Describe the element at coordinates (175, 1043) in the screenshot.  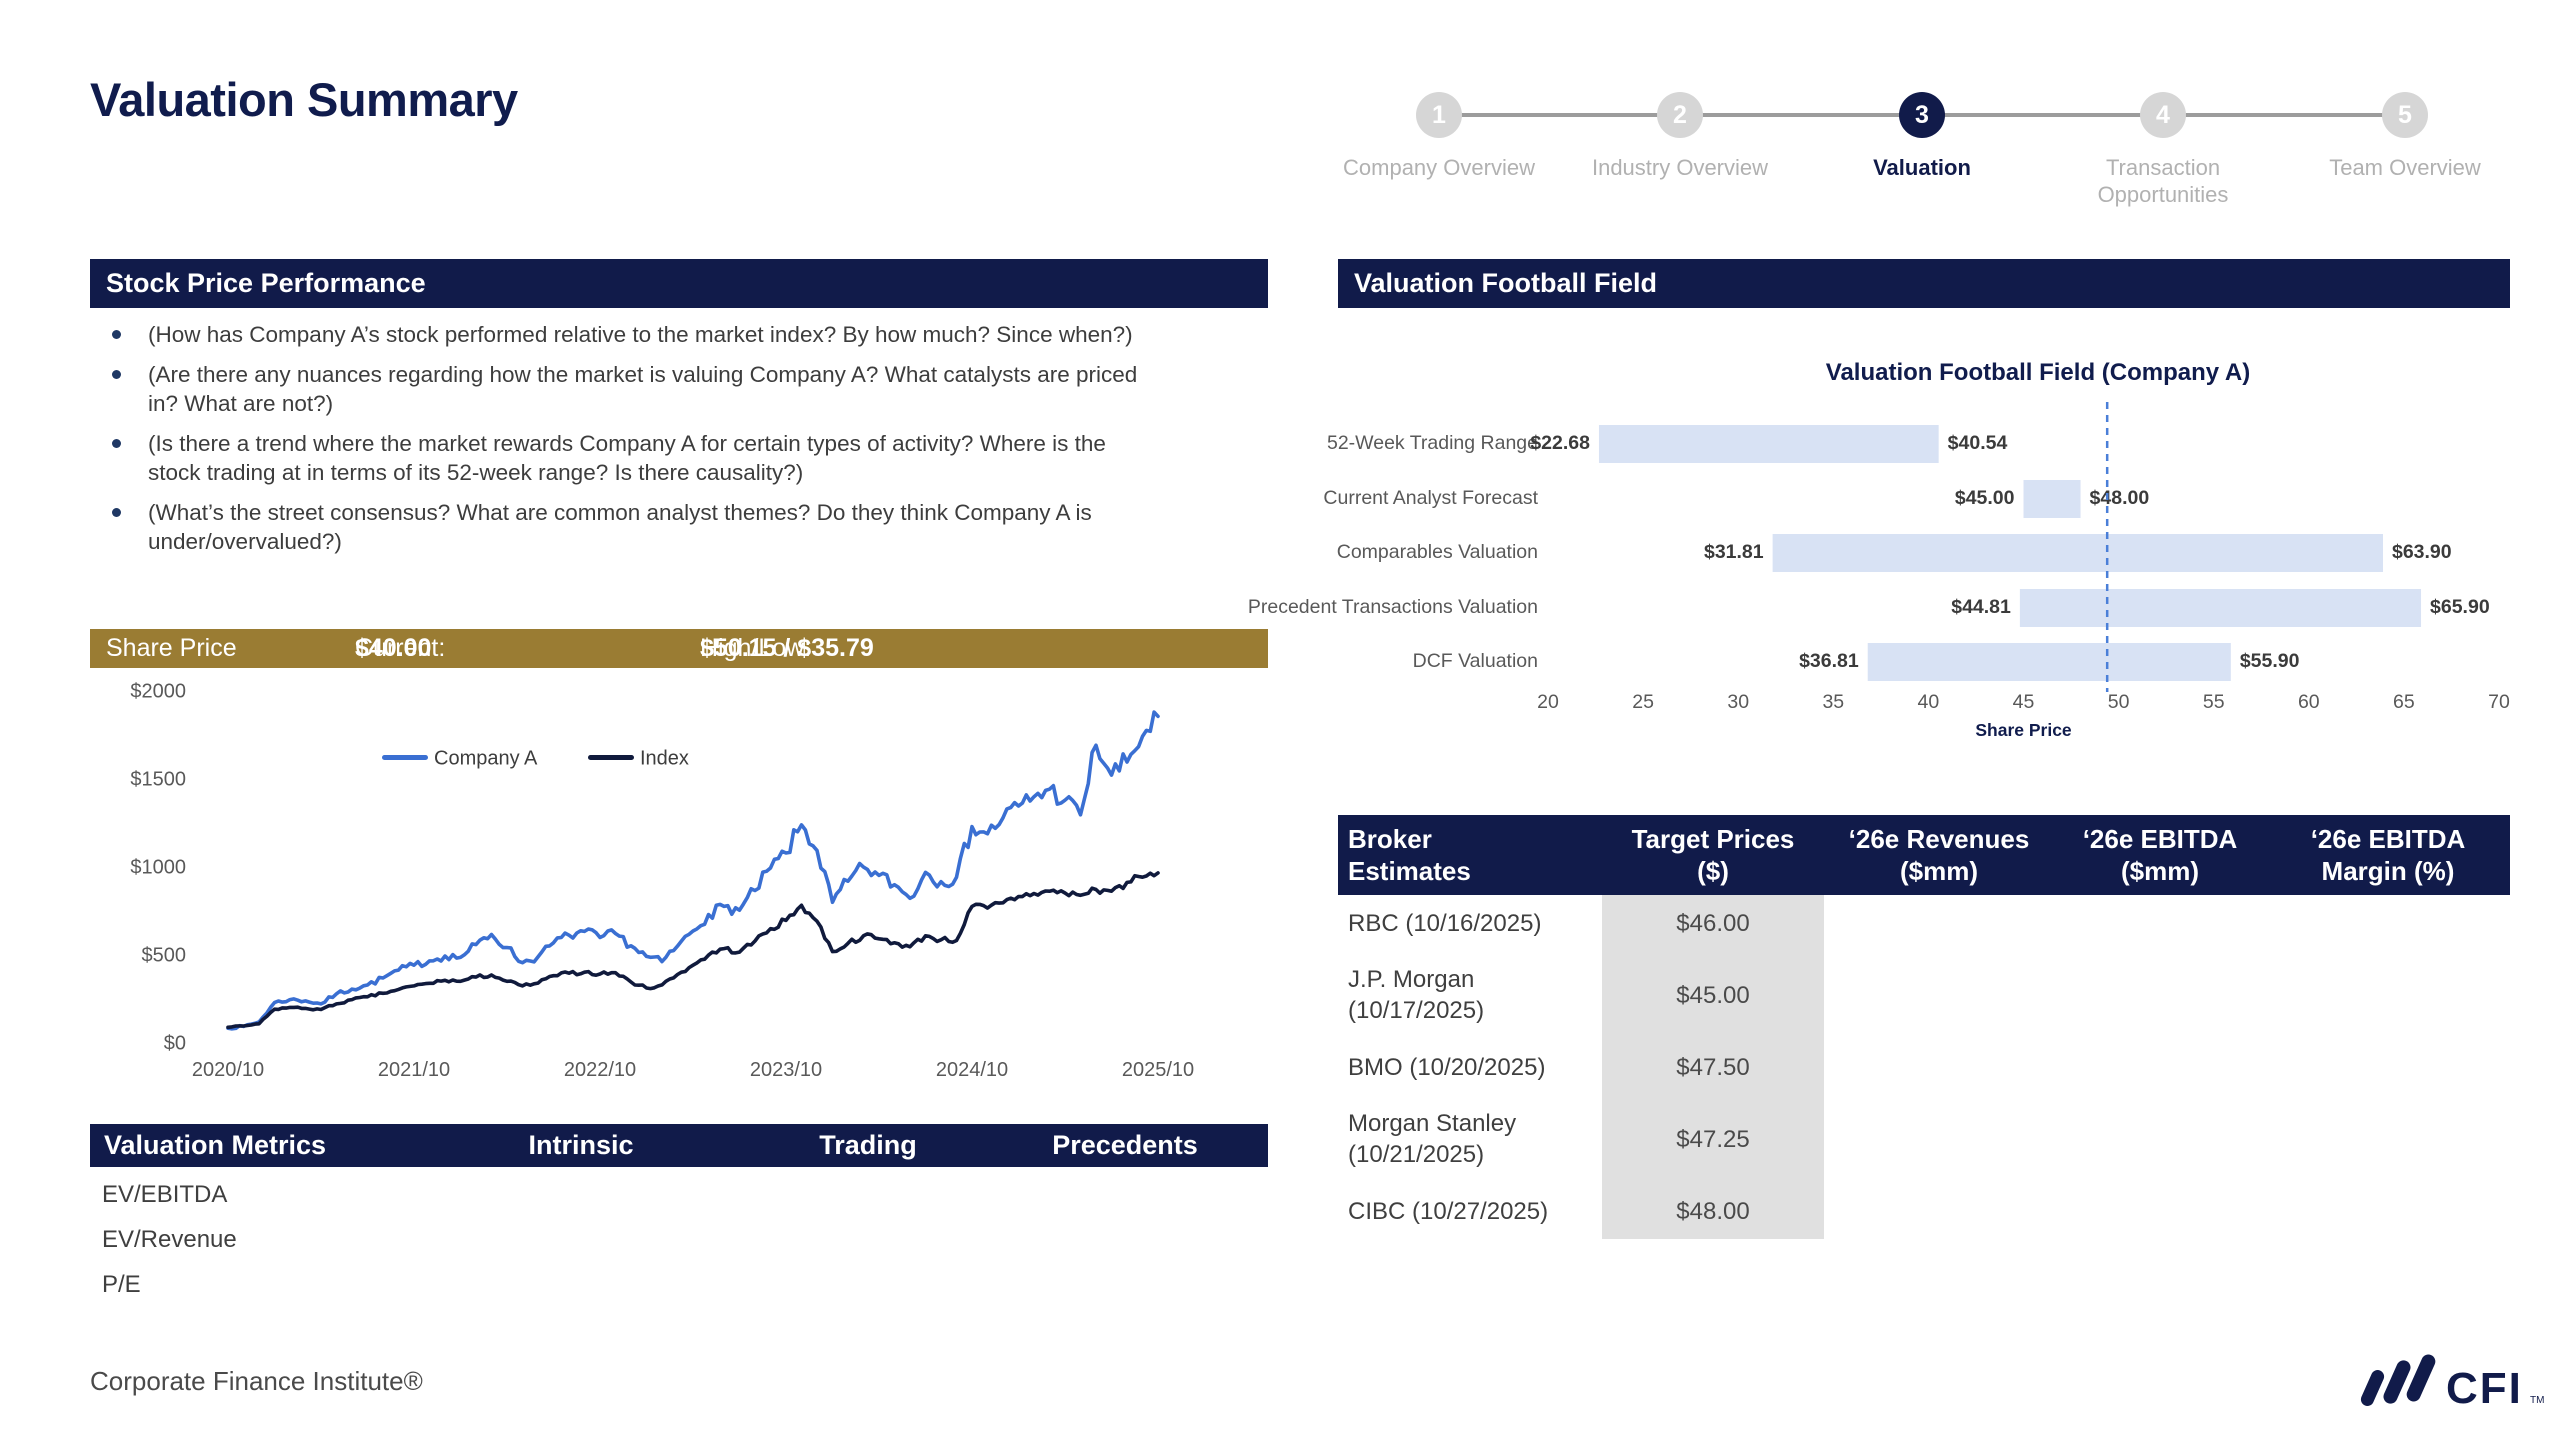
I see `y-axis-tick: $0` at that location.